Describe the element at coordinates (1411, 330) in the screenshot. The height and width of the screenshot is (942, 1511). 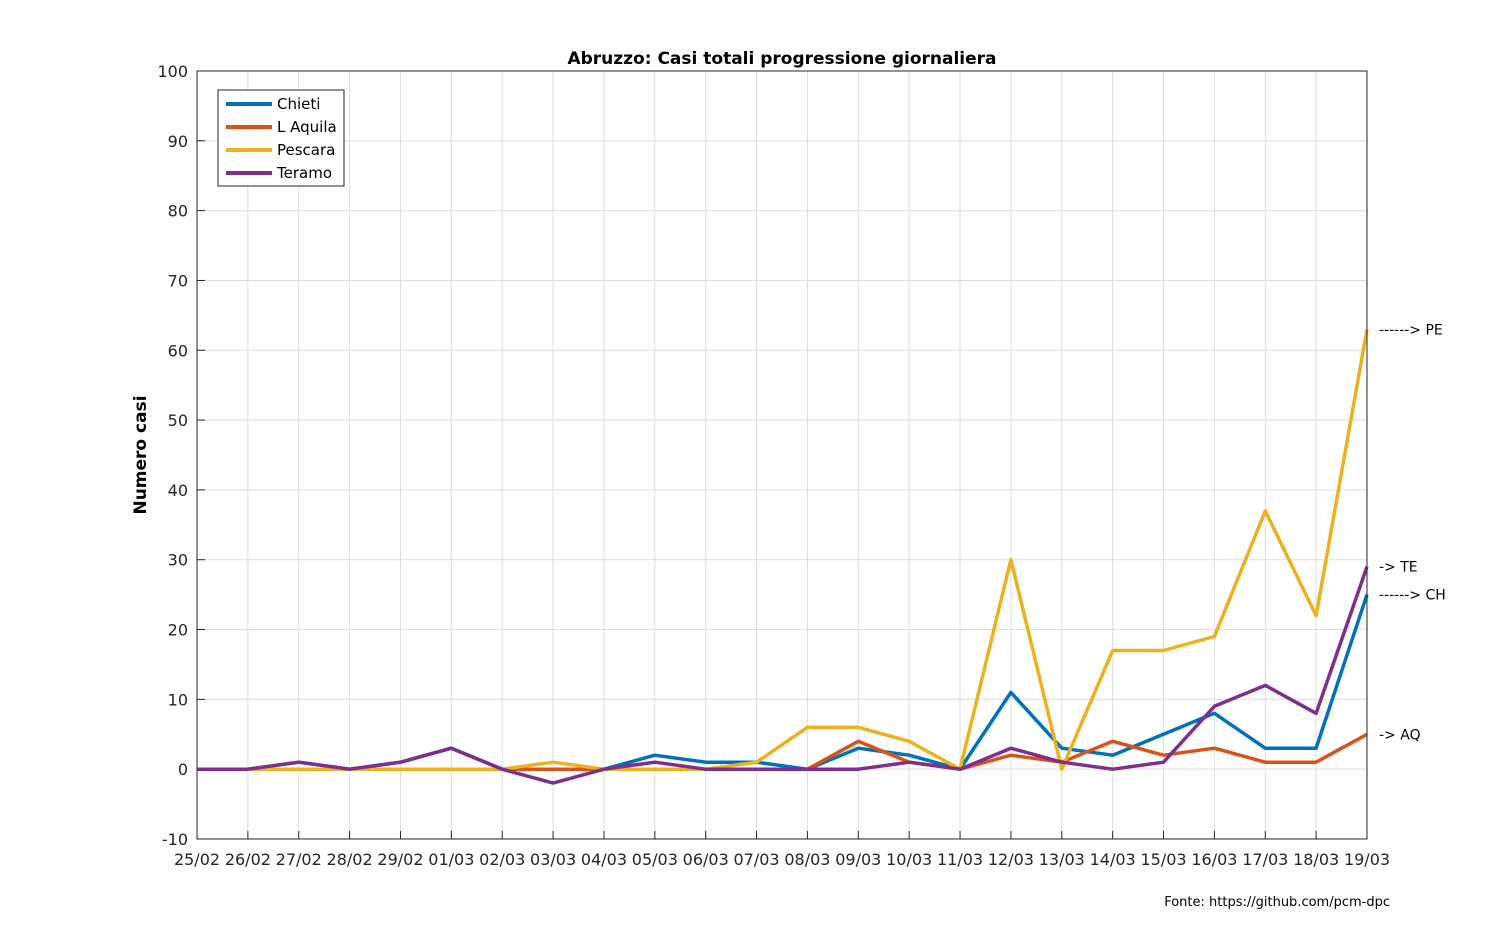
I see `annotation-label: ------> PE` at that location.